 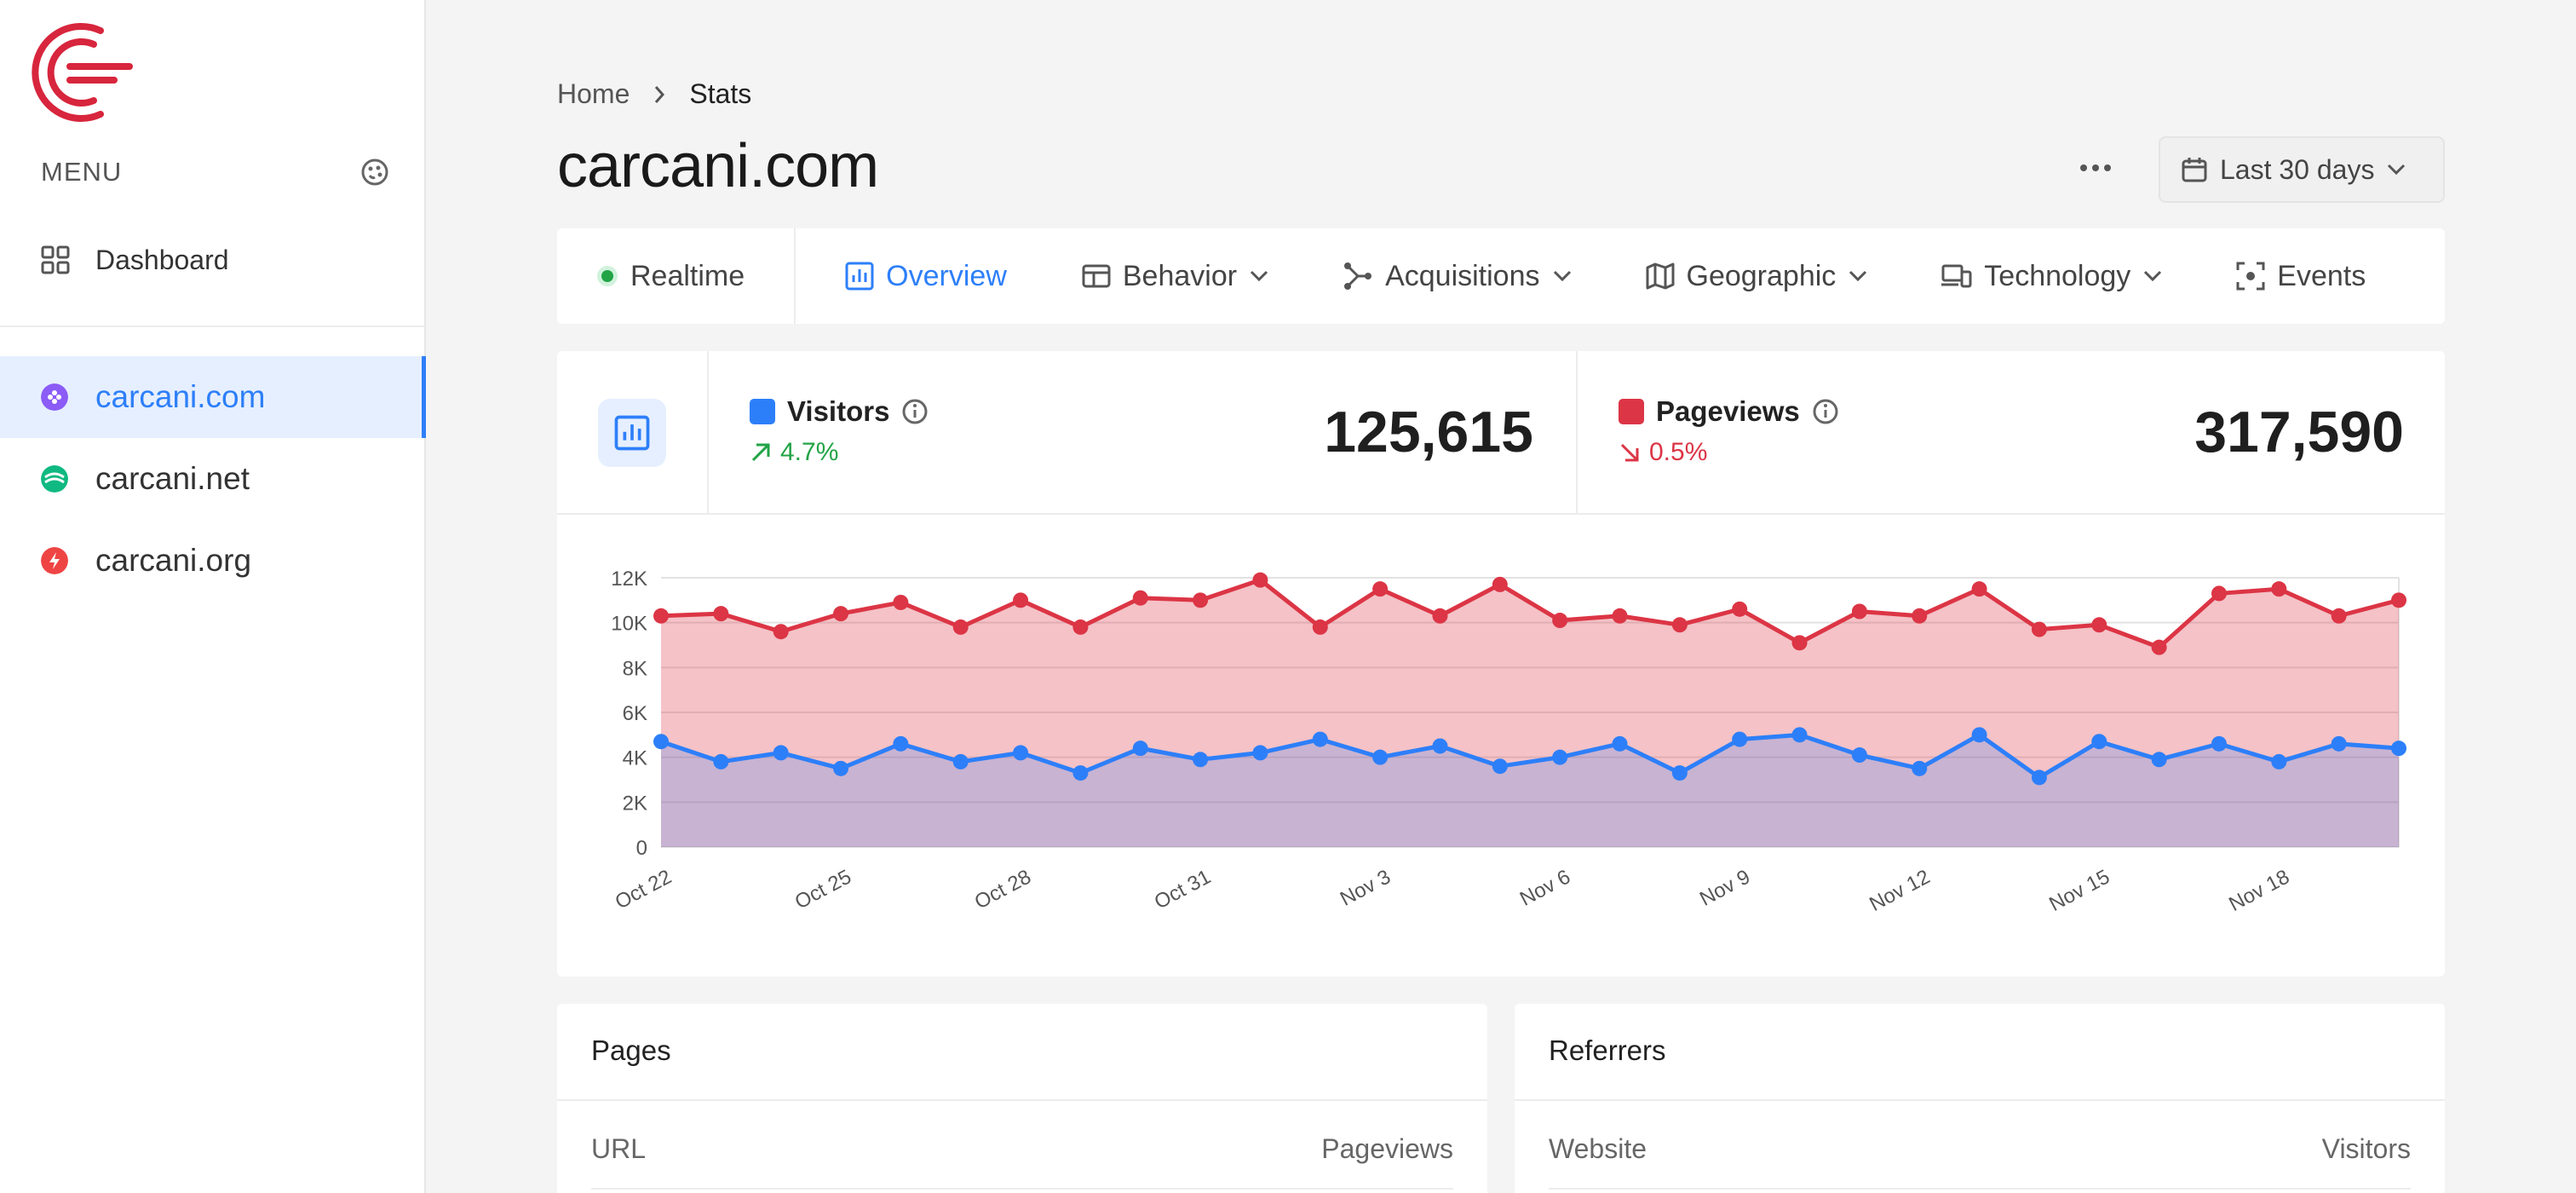 I want to click on date-range-dropdown: Last 30 days, so click(x=2302, y=169).